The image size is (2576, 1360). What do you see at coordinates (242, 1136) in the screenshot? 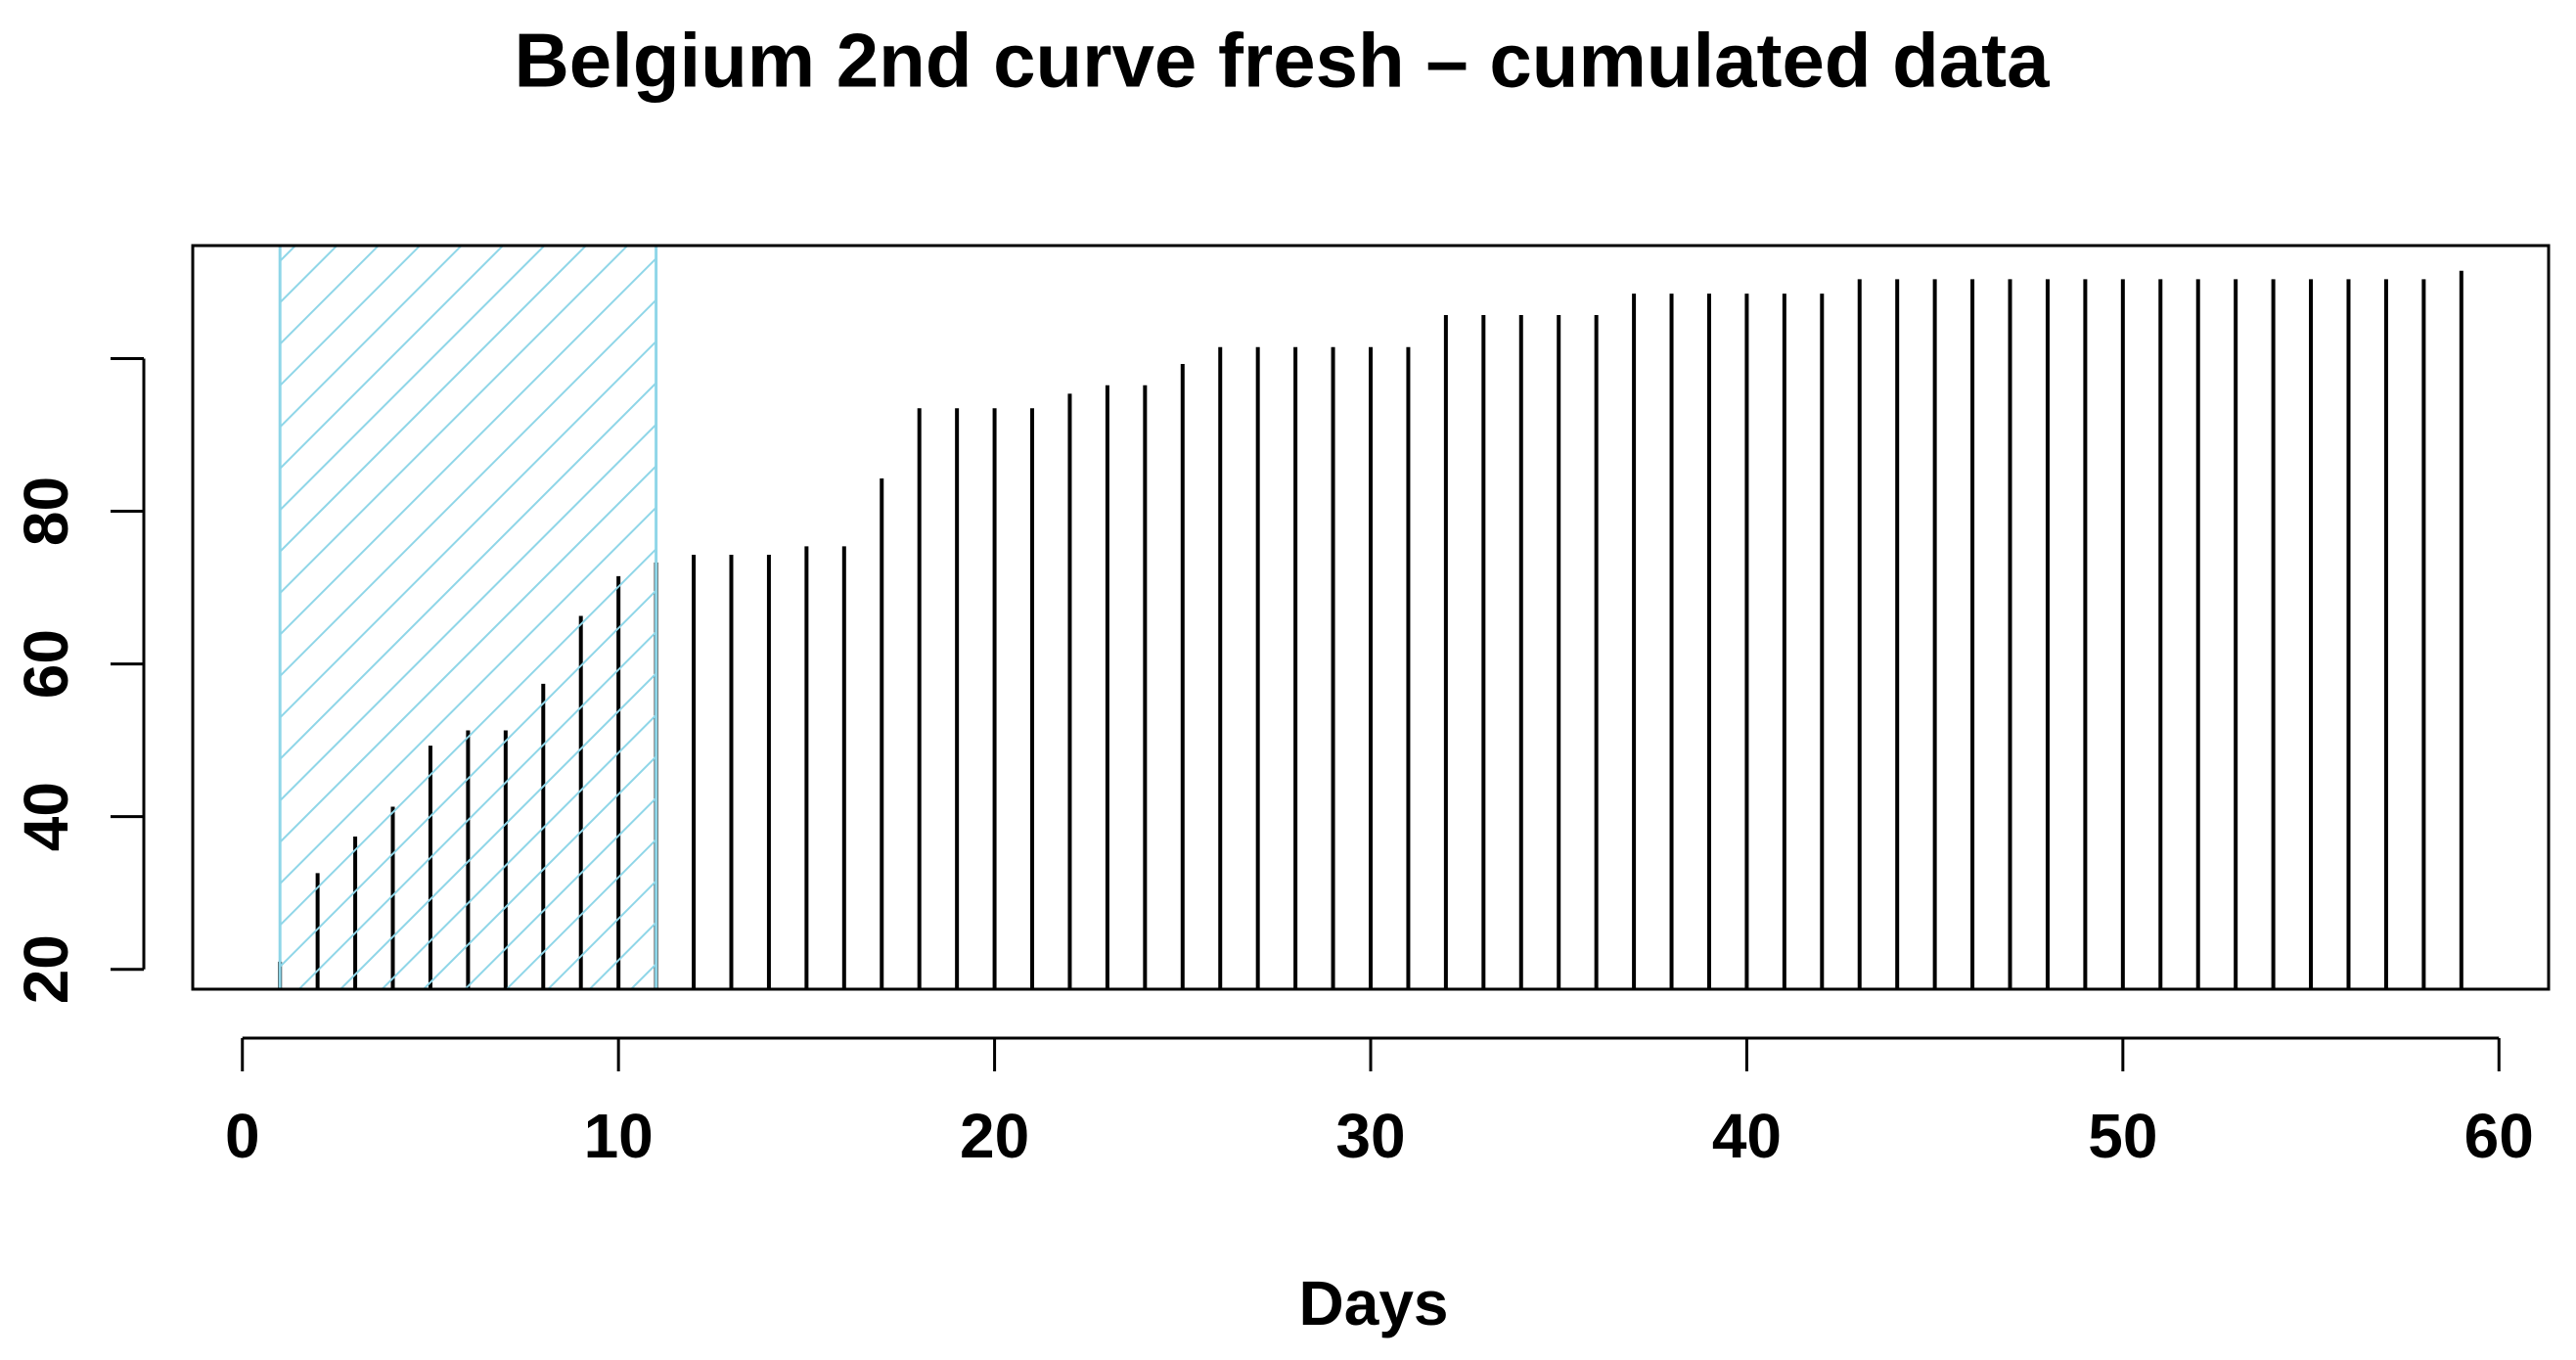
I see `x-tick-label: 0` at bounding box center [242, 1136].